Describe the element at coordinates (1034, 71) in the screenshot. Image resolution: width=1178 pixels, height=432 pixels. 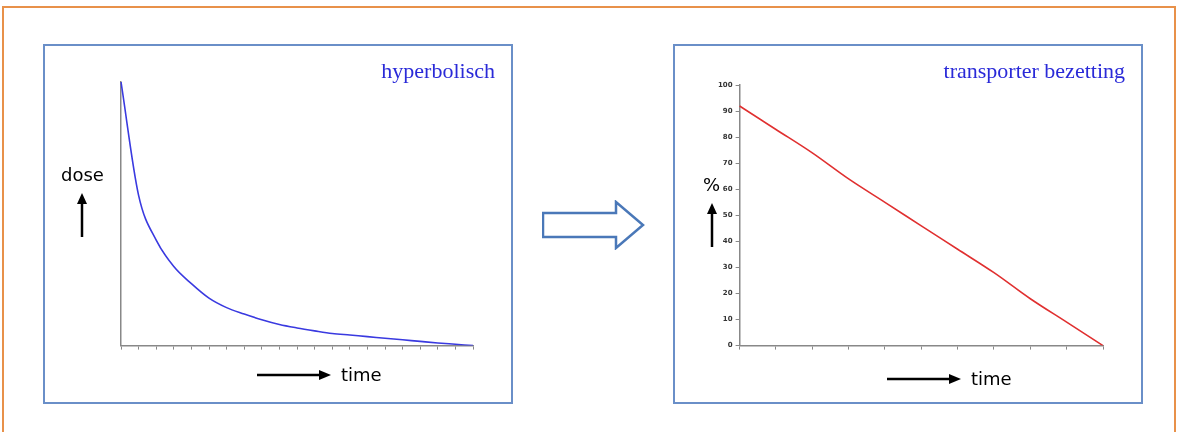
I see `chart-title: transporter bezetting` at that location.